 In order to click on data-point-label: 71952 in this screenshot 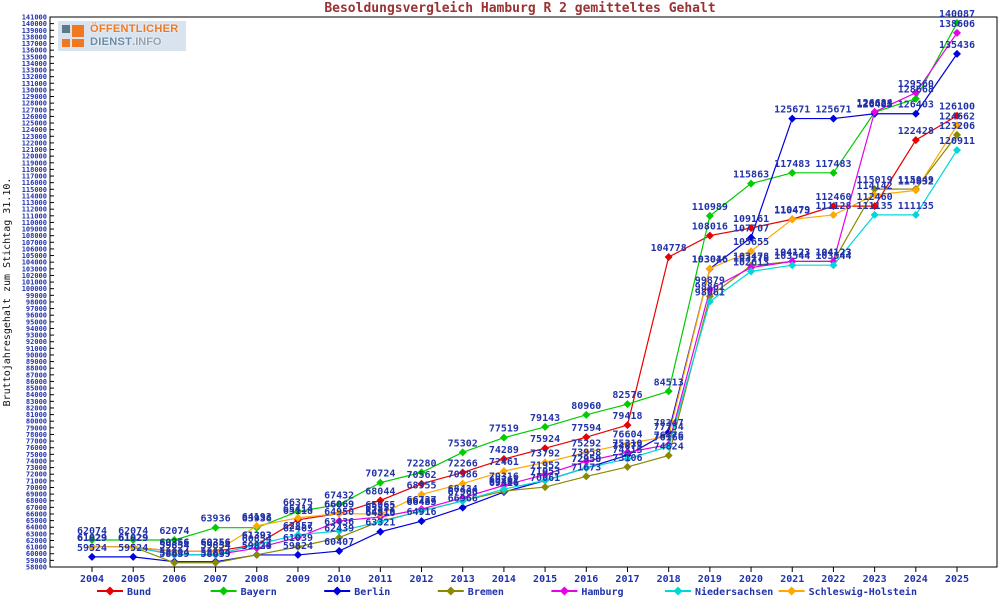, I will do `click(545, 466)`.